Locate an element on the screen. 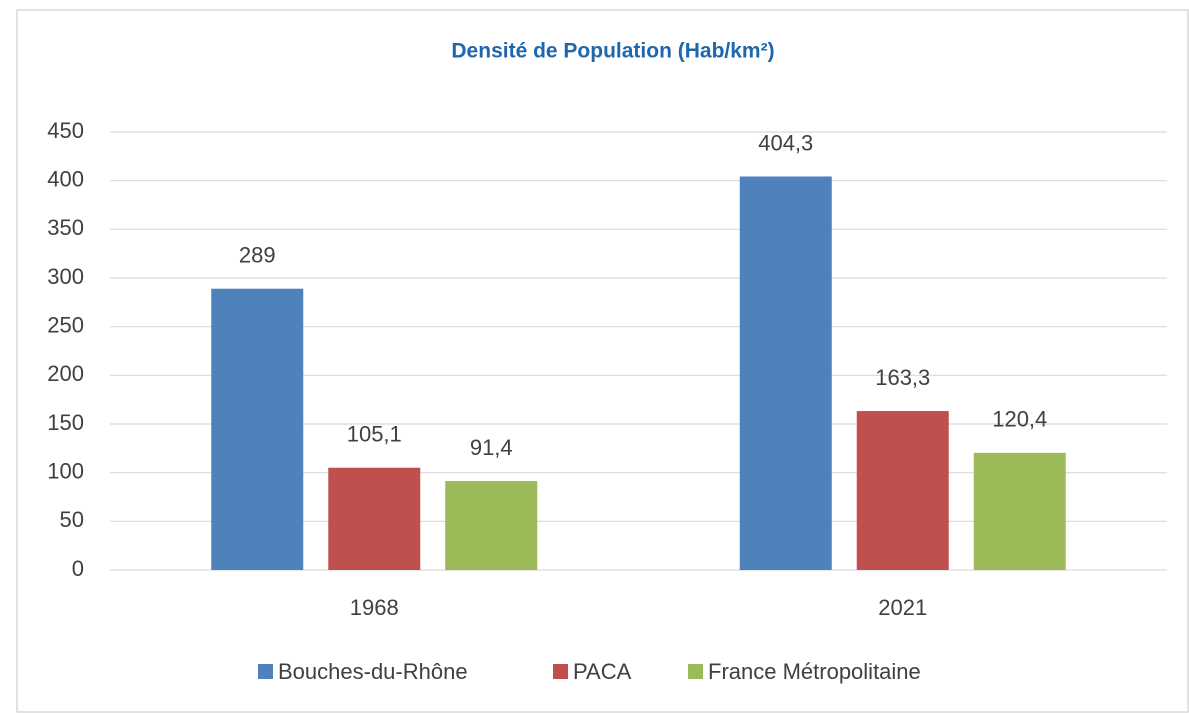 This screenshot has width=1189, height=713. value-label: 105,1 is located at coordinates (374, 434).